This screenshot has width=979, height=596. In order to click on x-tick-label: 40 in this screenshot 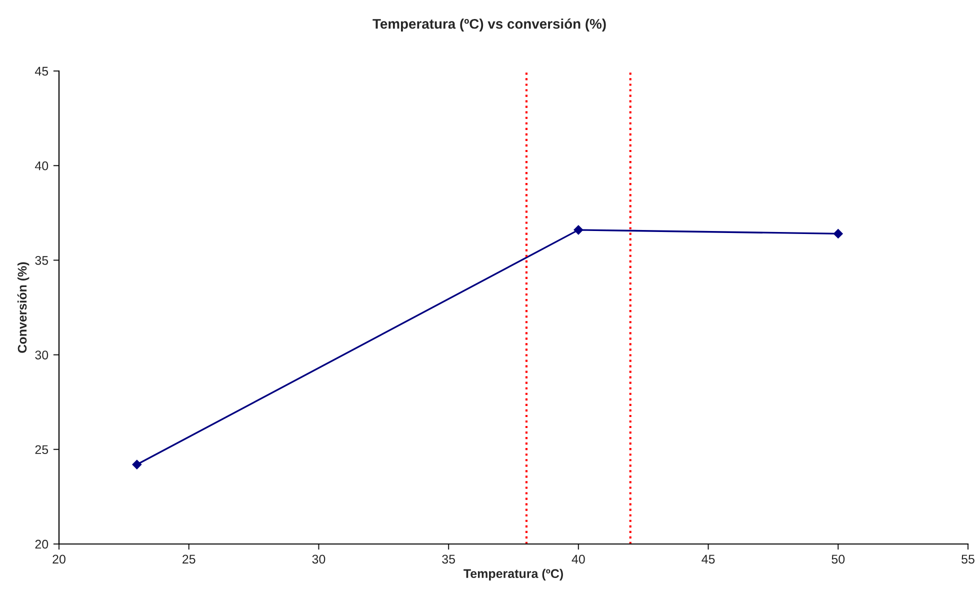, I will do `click(578, 559)`.